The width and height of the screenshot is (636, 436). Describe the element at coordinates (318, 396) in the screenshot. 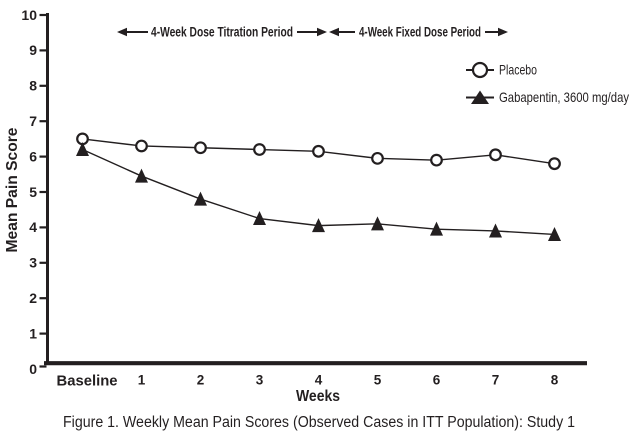

I see `x-axis-title: Weeks` at that location.